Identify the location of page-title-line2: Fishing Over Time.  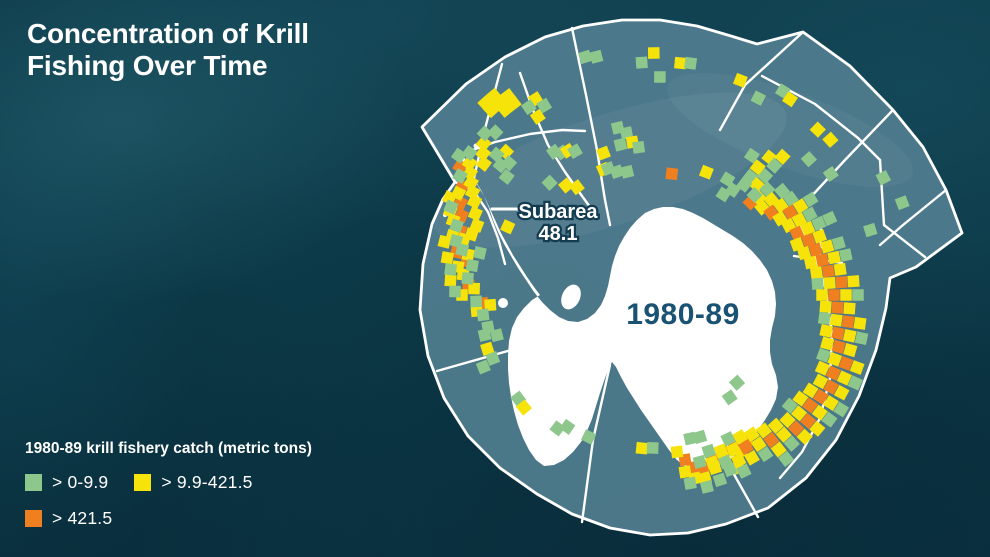
(147, 66).